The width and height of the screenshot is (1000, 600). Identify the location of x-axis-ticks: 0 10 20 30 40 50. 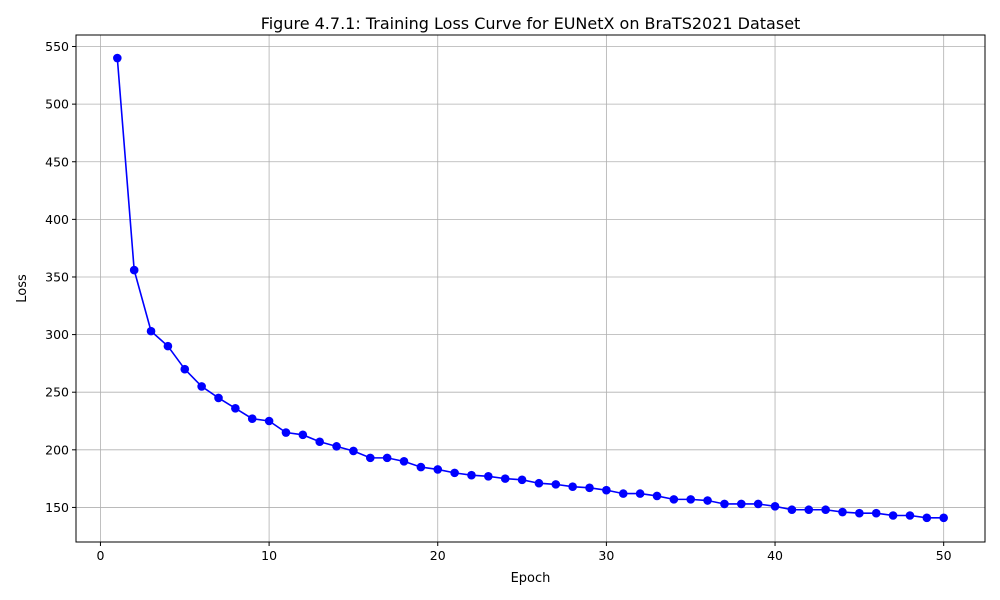
(524, 552).